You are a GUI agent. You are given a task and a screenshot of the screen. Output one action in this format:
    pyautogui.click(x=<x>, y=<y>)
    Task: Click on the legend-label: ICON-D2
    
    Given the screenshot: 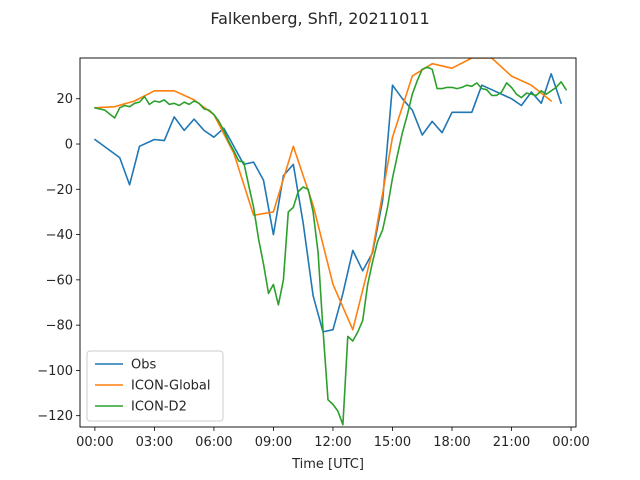 What is the action you would take?
    pyautogui.click(x=159, y=407)
    